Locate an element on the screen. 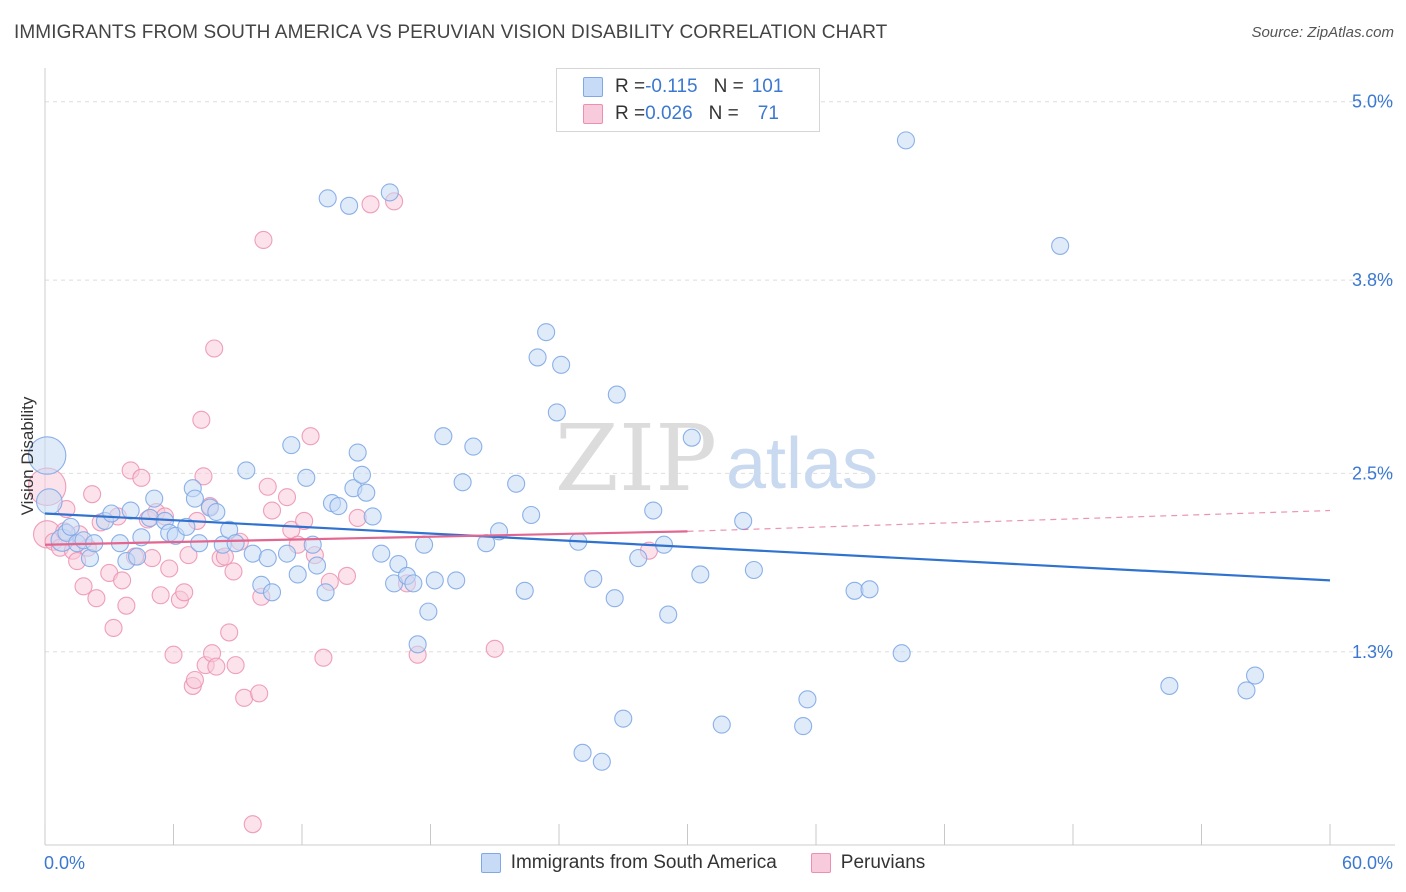 This screenshot has height=892, width=1406. watermark: ZIP atlas is located at coordinates (716, 458).